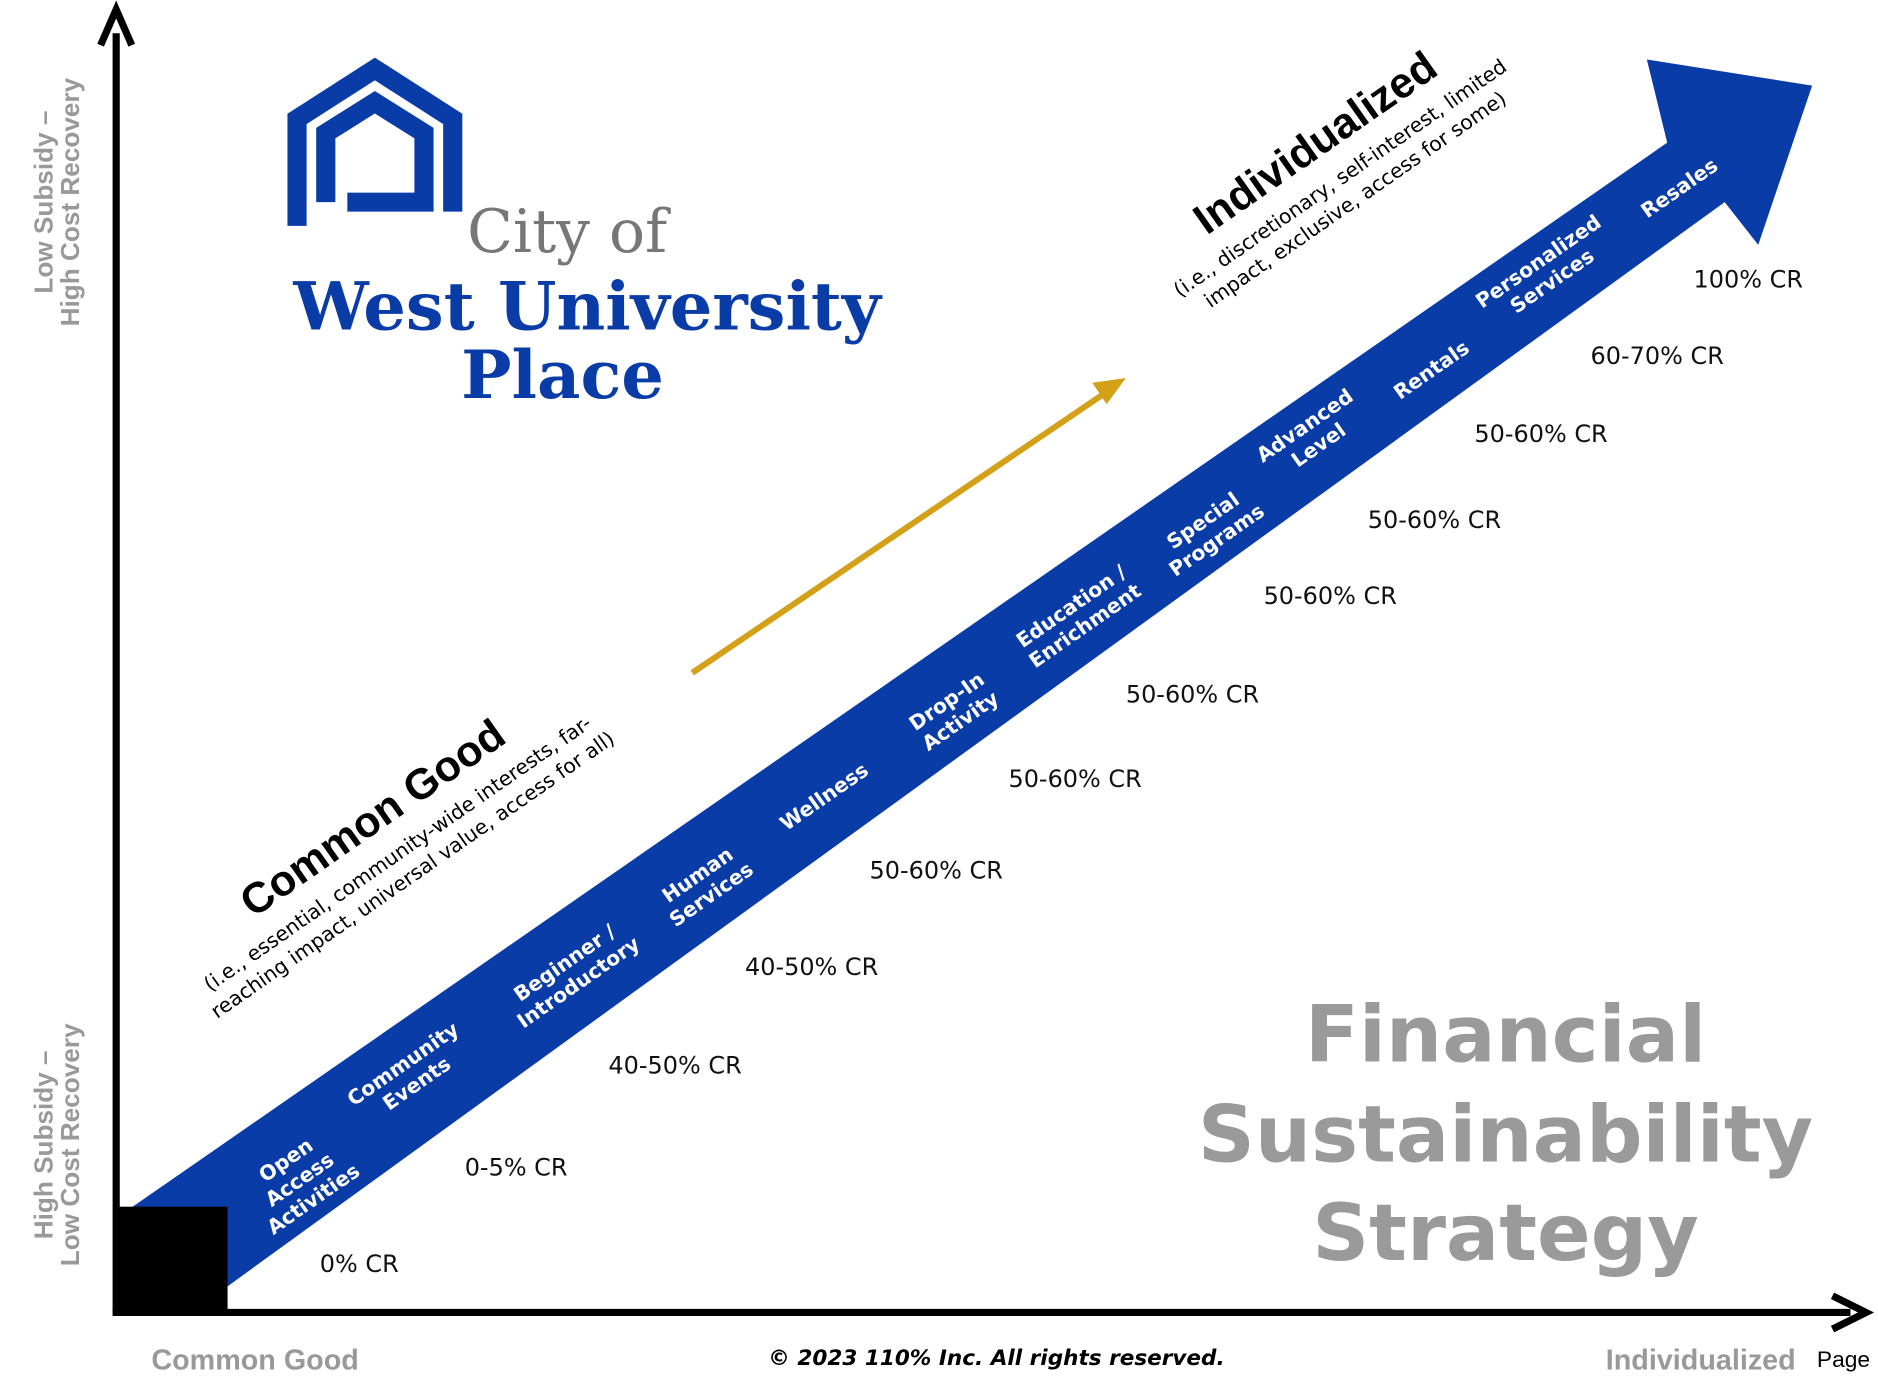 Image resolution: width=1878 pixels, height=1385 pixels. What do you see at coordinates (900, 532) in the screenshot?
I see `gold-arrow` at bounding box center [900, 532].